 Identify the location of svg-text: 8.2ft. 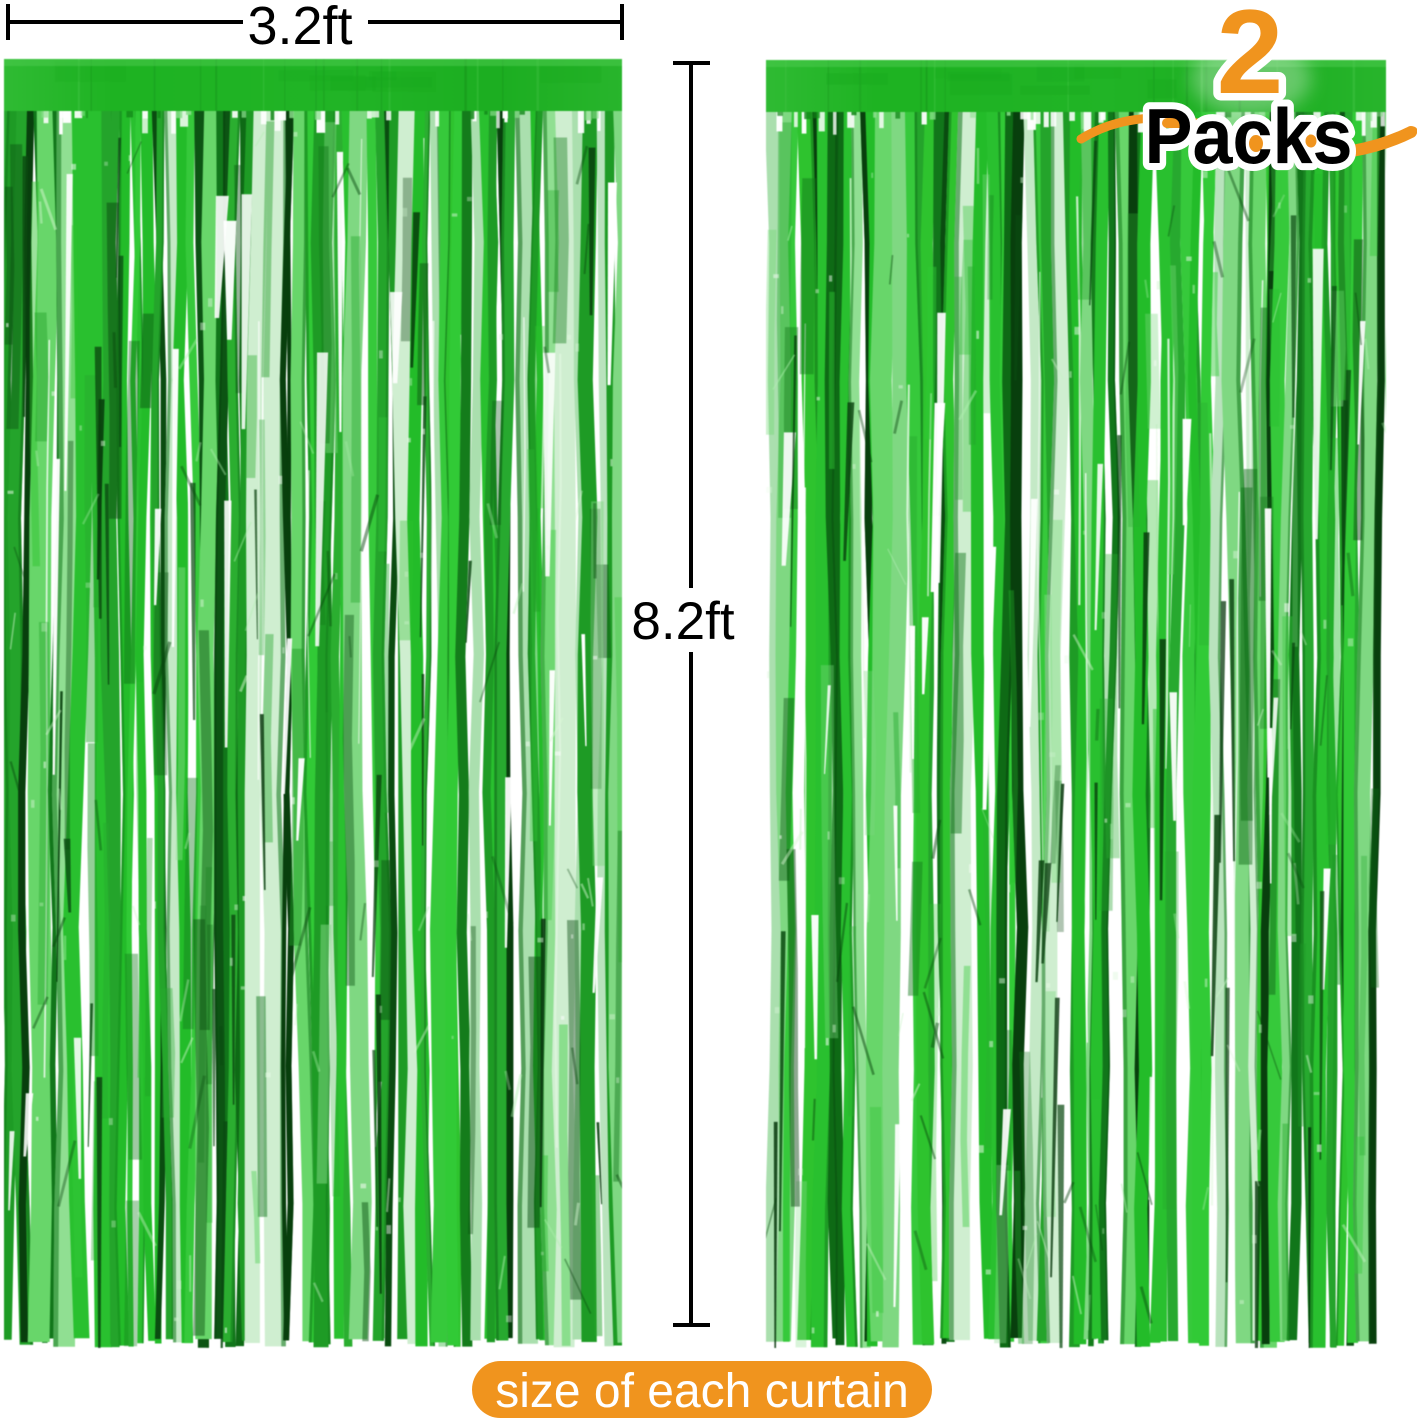
(682, 621).